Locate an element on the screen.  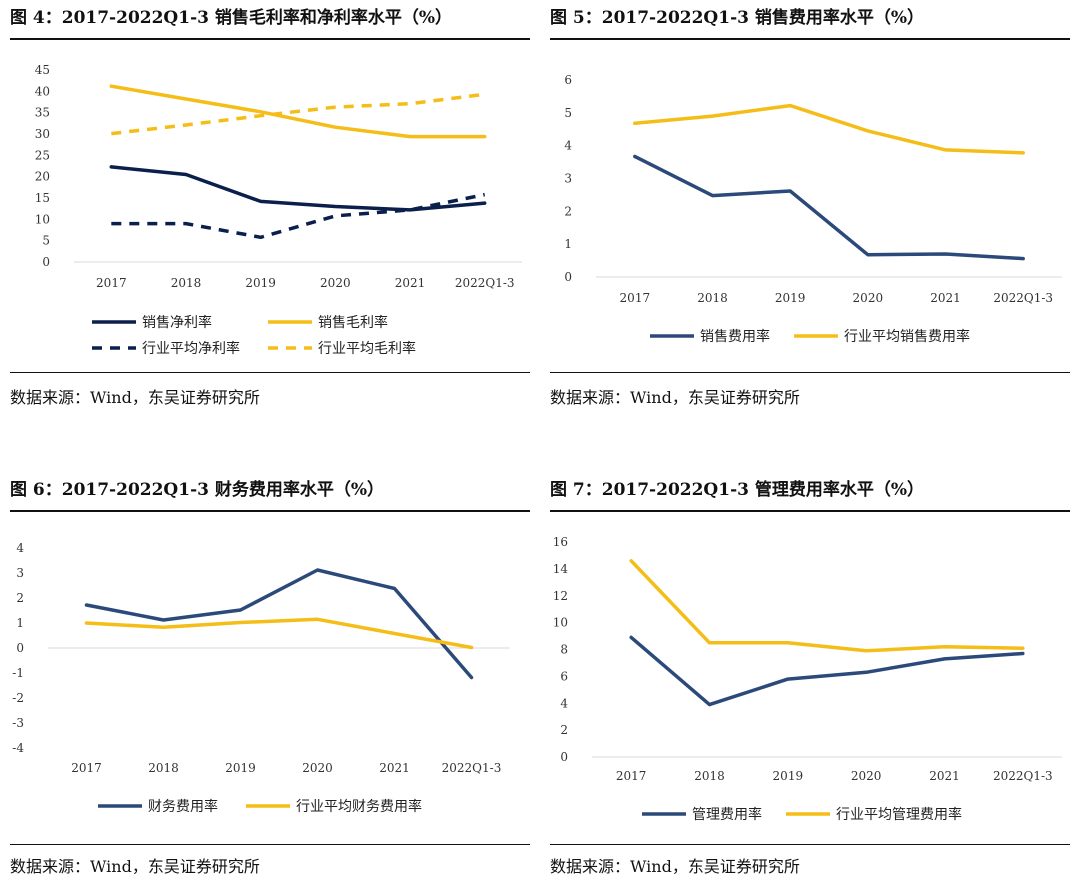
y-tick-label: 12 is located at coordinates (560, 596).